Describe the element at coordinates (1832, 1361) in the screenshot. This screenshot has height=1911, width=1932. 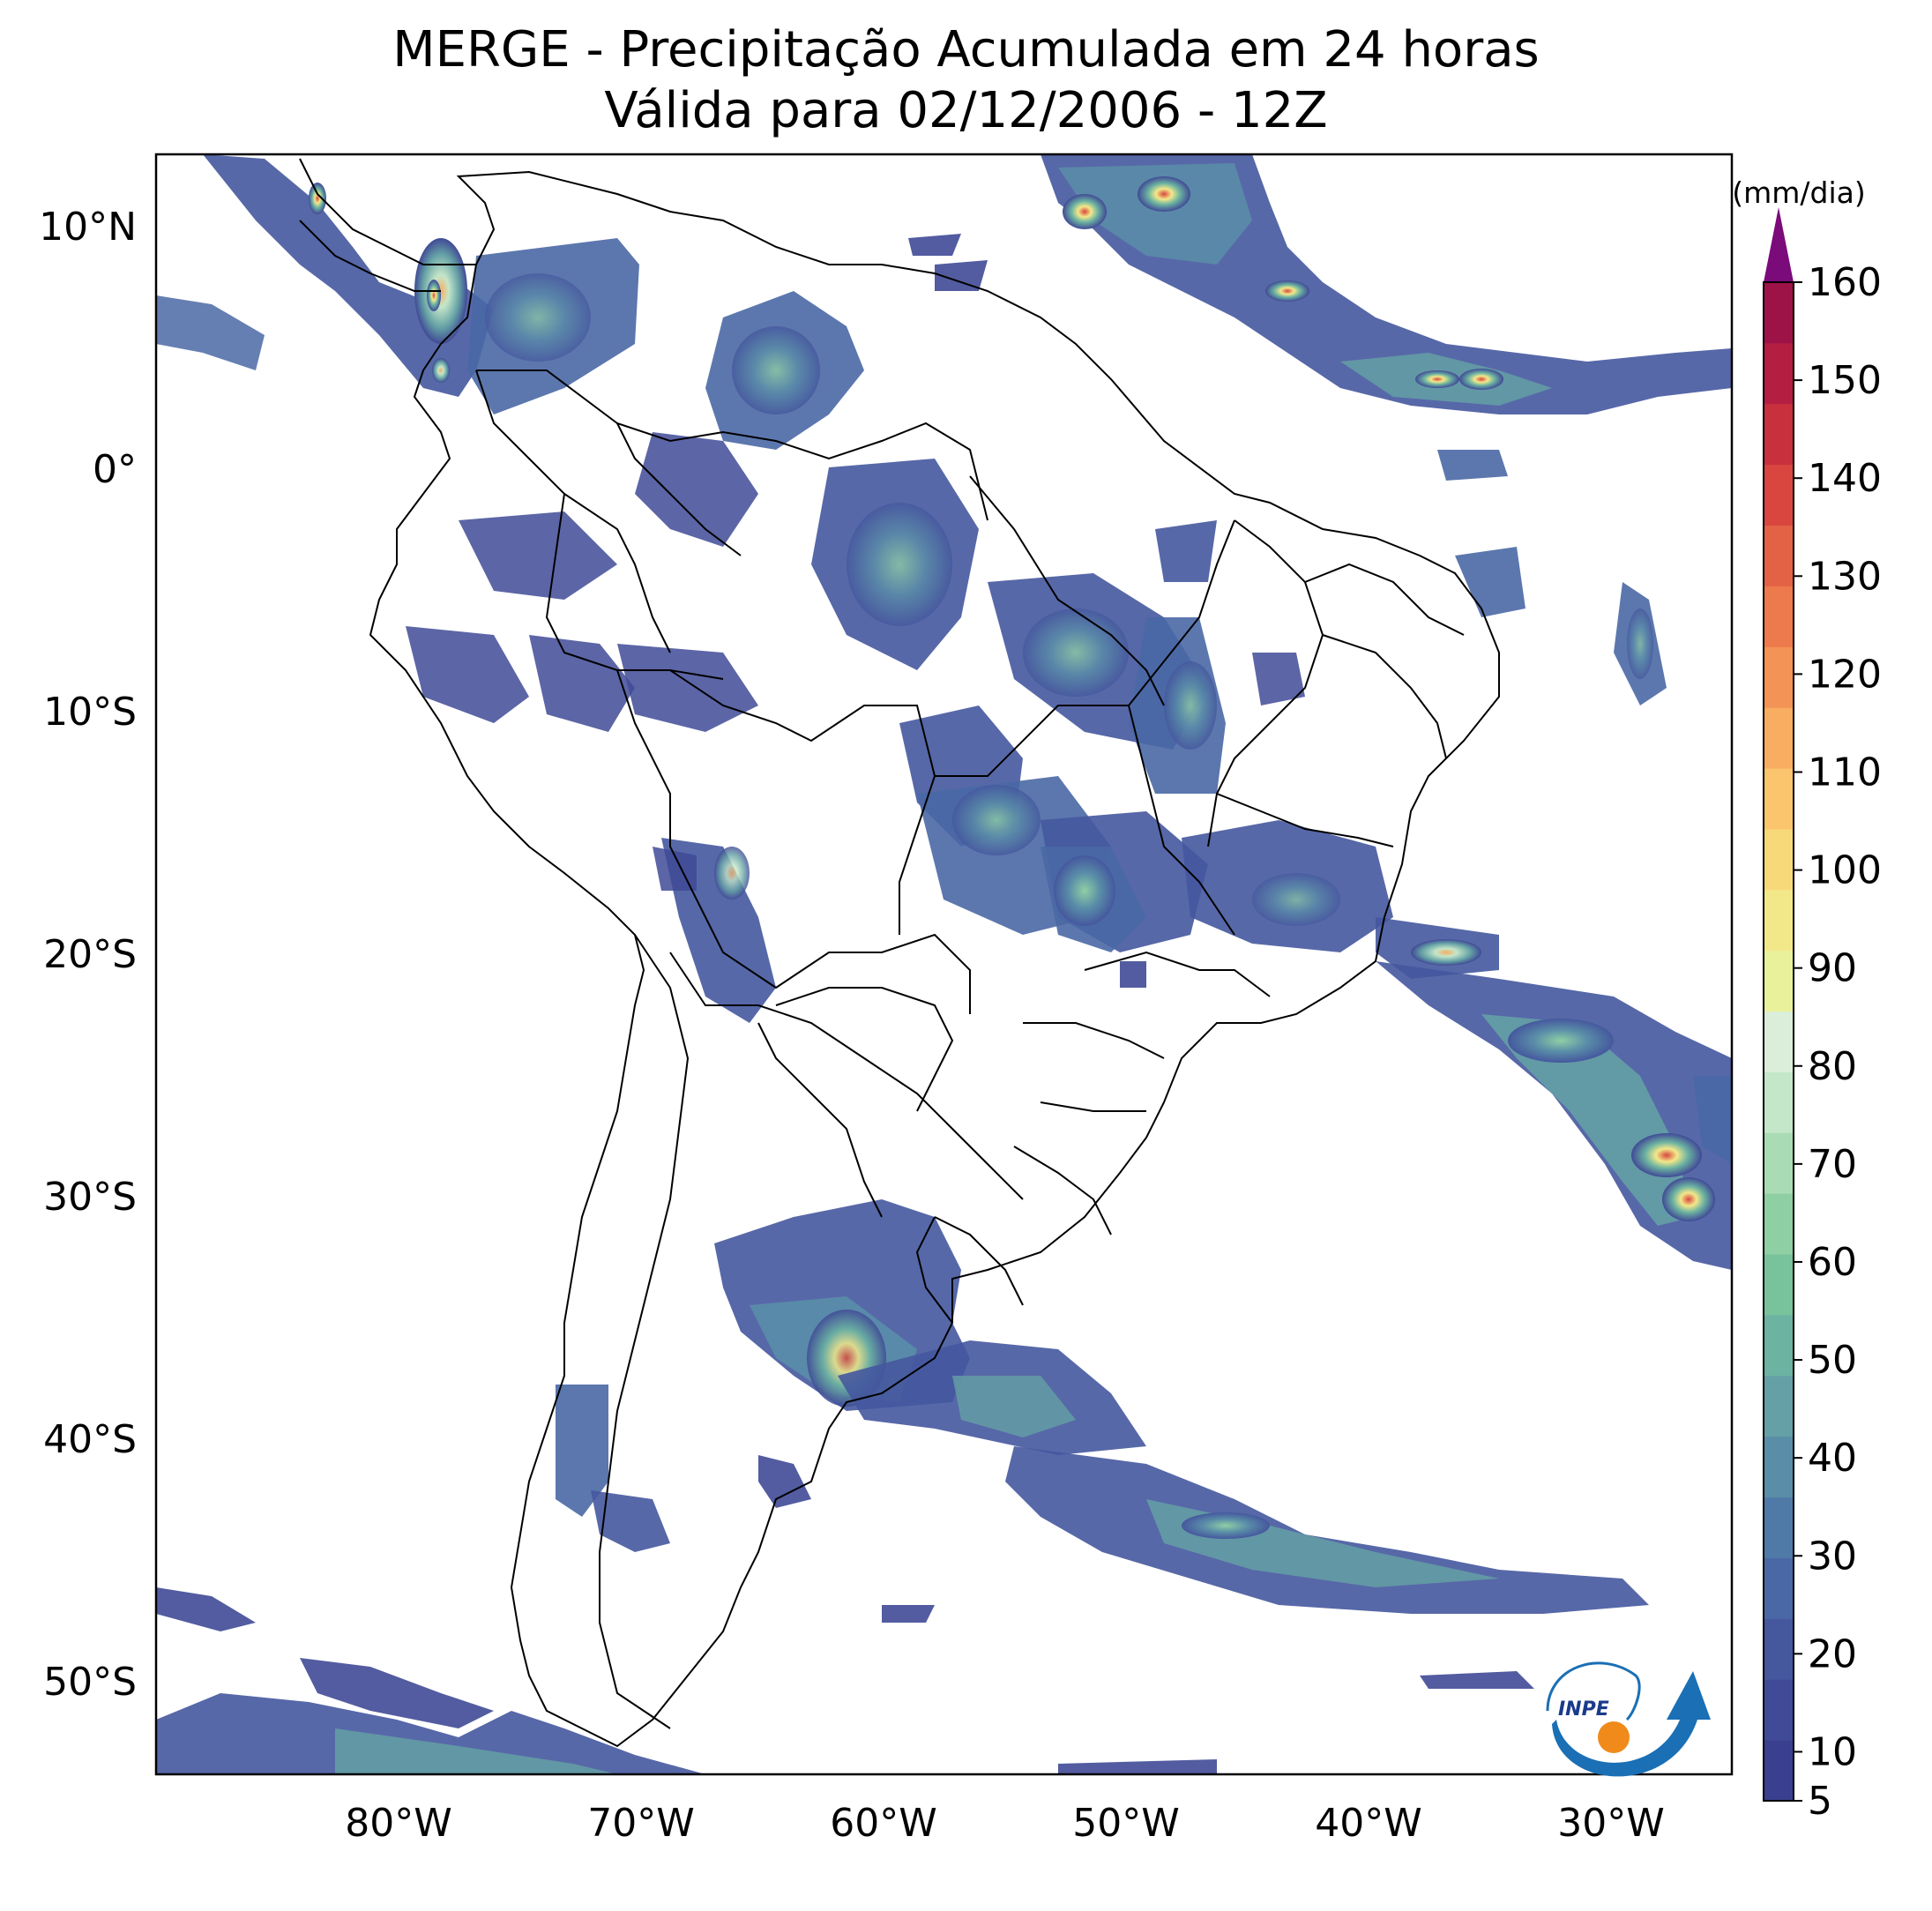
I see `colorbar-tick-label: 50` at that location.